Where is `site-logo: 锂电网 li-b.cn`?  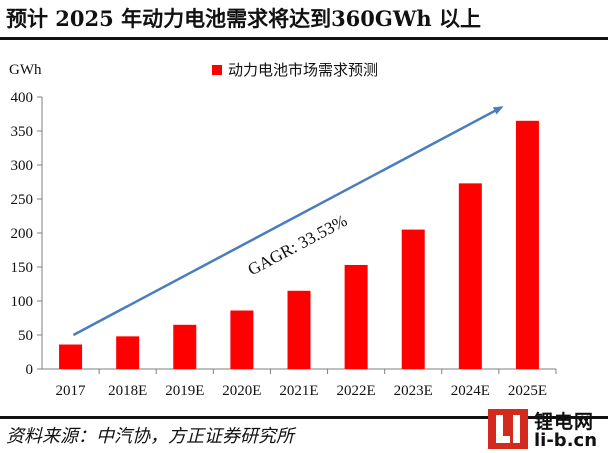 site-logo: 锂电网 li-b.cn is located at coordinates (548, 430).